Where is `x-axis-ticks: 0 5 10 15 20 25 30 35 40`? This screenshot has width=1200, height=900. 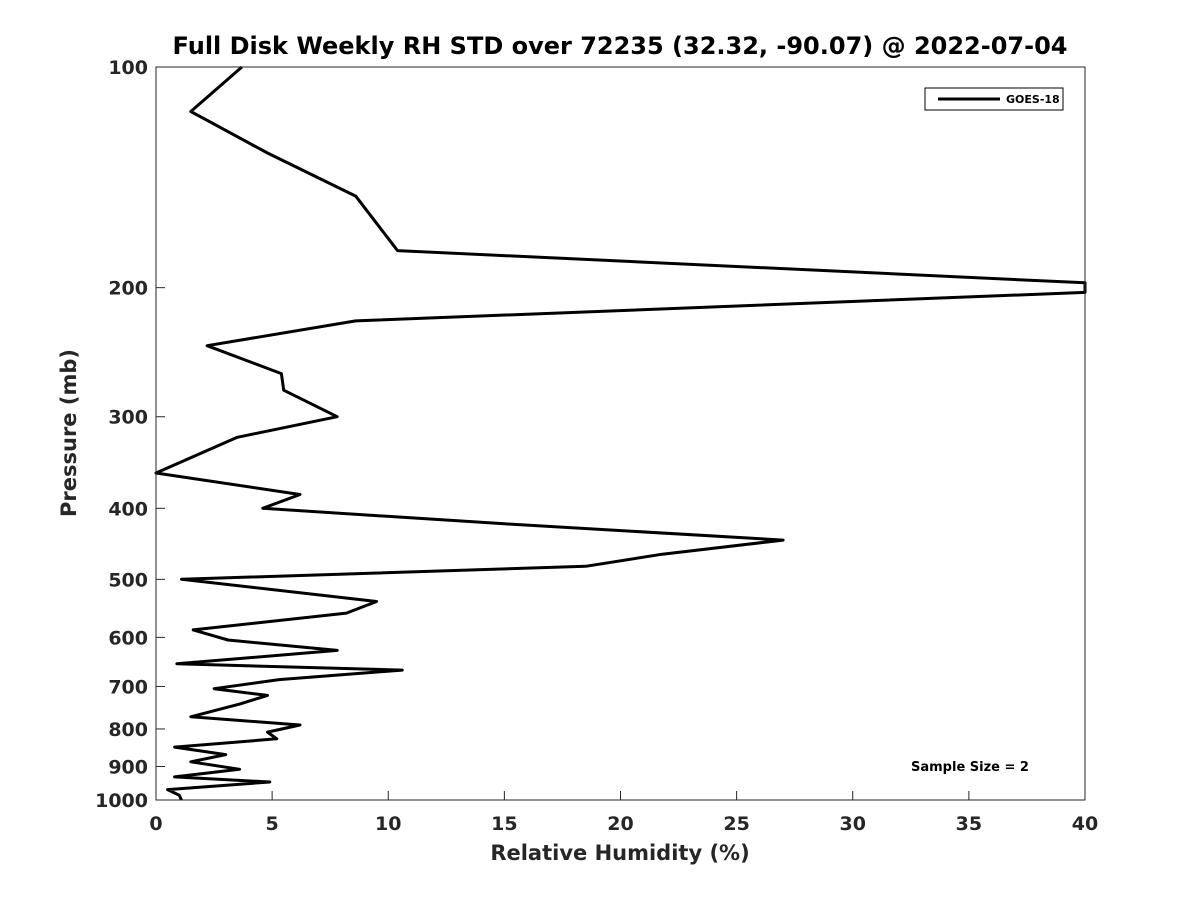
x-axis-ticks: 0 5 10 15 20 25 30 35 40 is located at coordinates (623, 813).